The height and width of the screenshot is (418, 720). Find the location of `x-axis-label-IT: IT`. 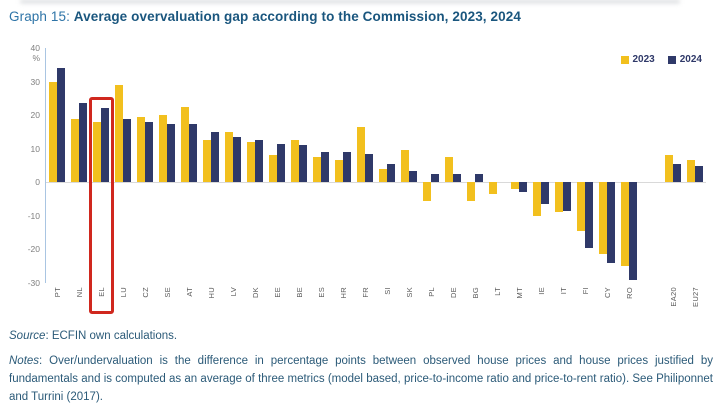

x-axis-label-IT: IT is located at coordinates (563, 291).